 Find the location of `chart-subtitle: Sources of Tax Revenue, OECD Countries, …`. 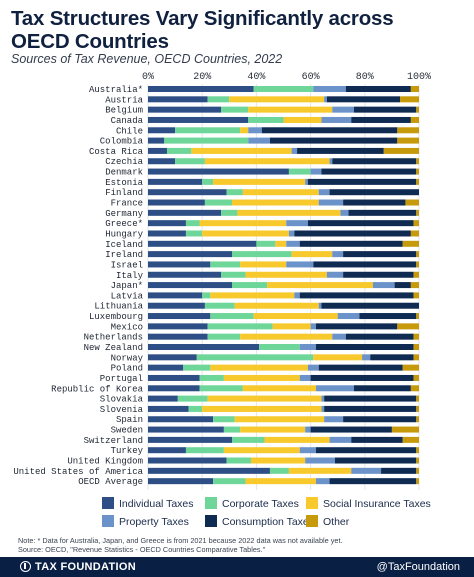

chart-subtitle: Sources of Tax Revenue, OECD Countries, … is located at coordinates (147, 59).